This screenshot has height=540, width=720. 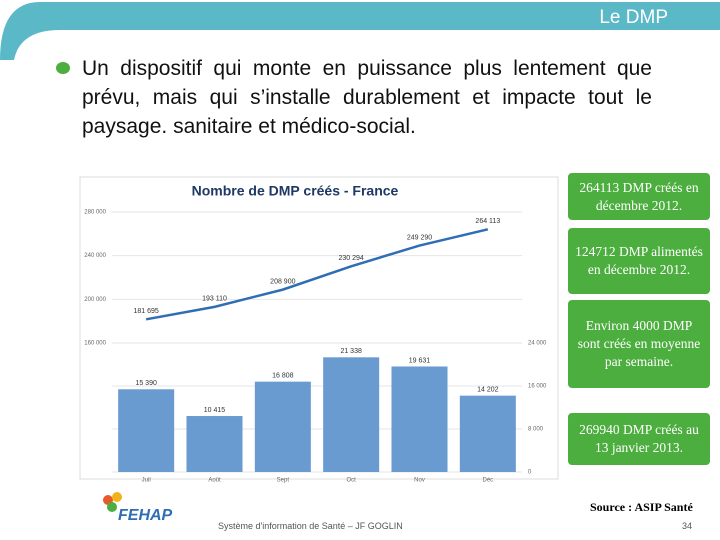 What do you see at coordinates (351, 481) in the screenshot?
I see `x-tick-label: Oct` at bounding box center [351, 481].